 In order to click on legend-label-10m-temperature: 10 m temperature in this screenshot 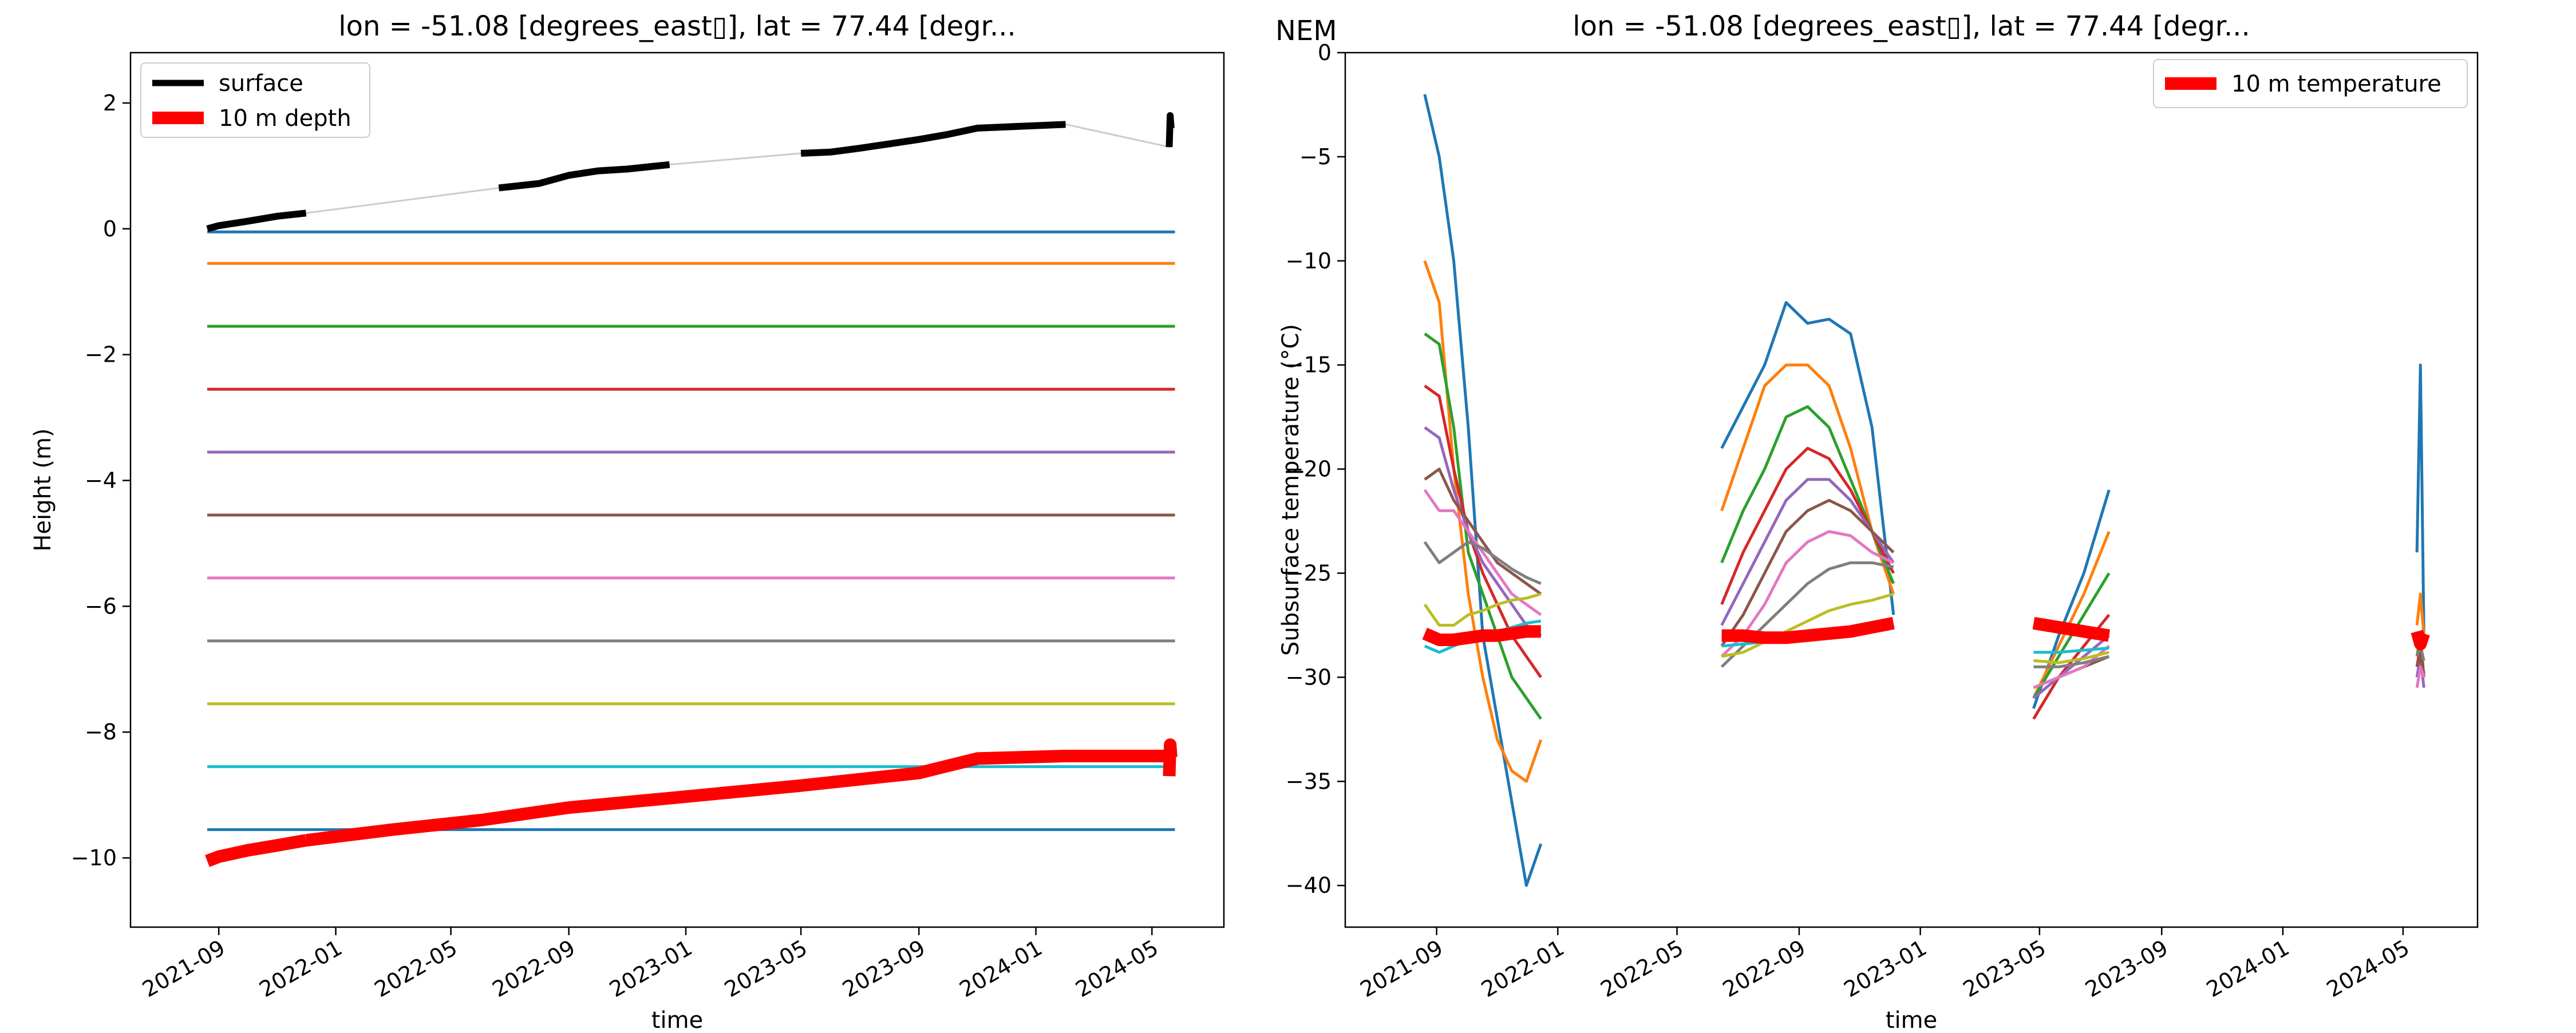, I will do `click(2336, 84)`.